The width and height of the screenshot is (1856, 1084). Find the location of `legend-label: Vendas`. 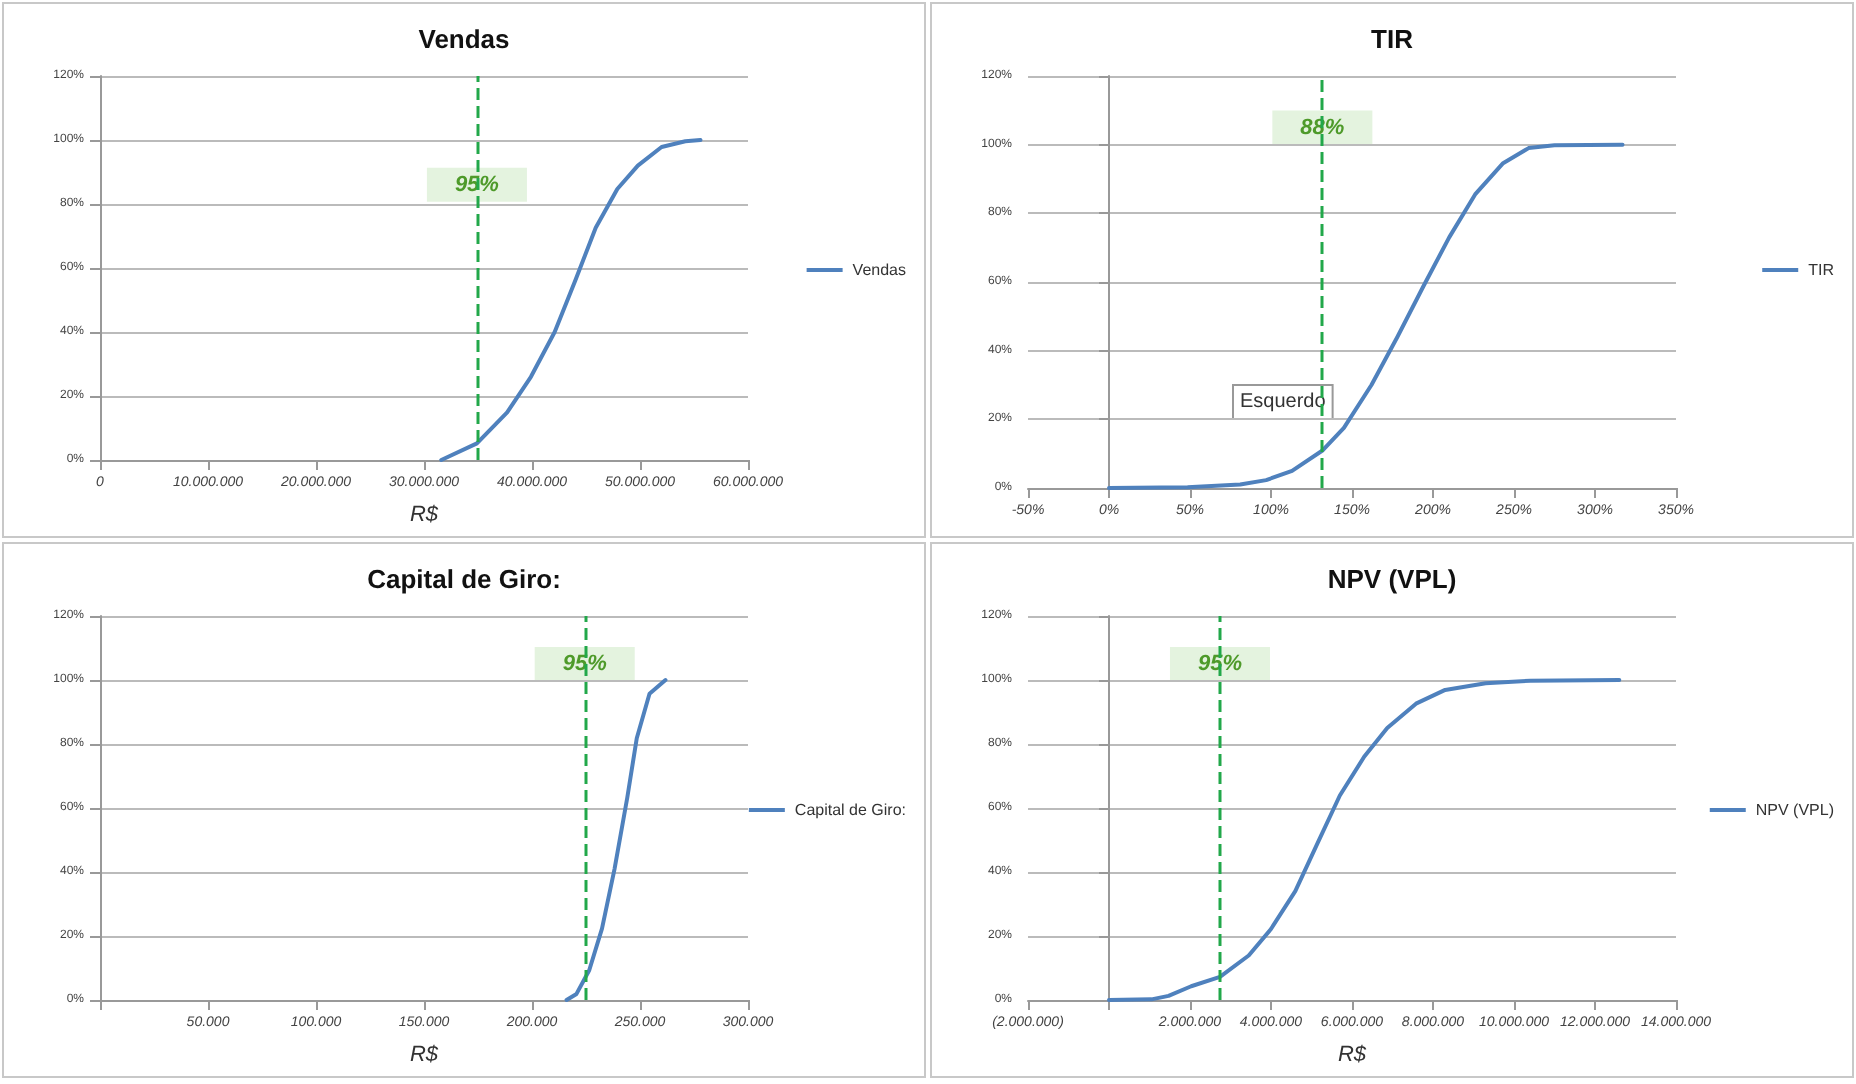

legend-label: Vendas is located at coordinates (879, 270).